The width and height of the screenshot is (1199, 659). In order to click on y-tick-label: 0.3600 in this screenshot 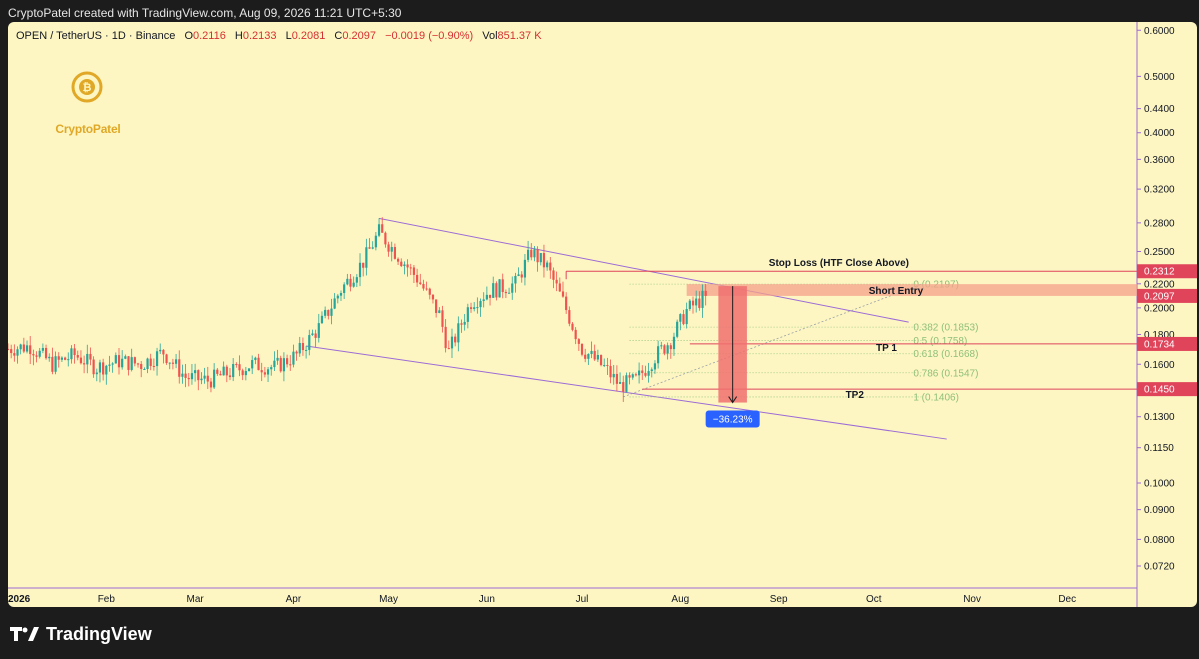, I will do `click(1159, 160)`.